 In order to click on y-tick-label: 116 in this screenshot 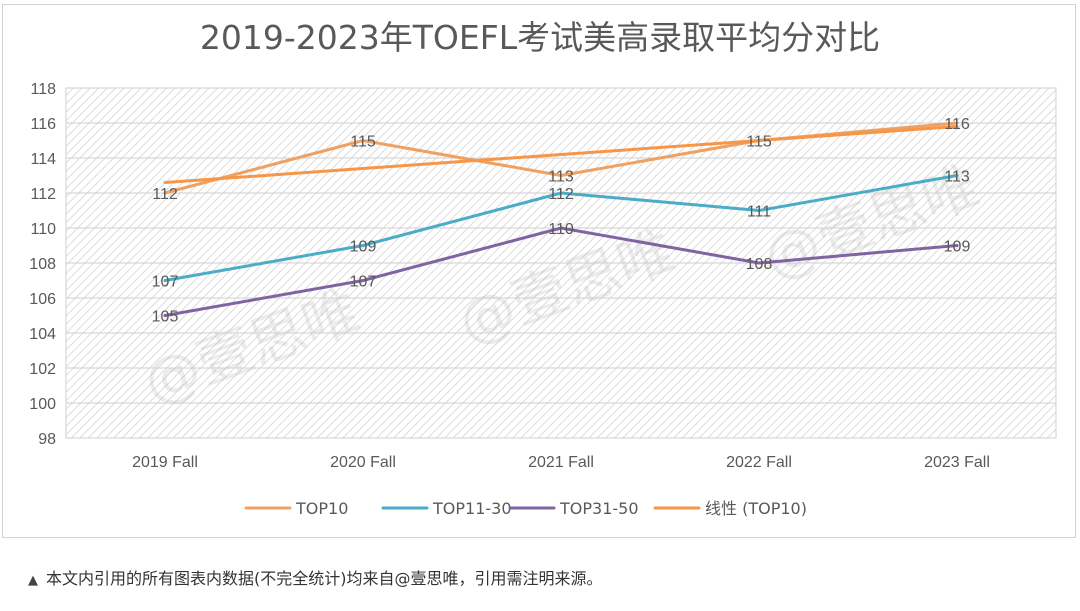, I will do `click(43, 124)`.